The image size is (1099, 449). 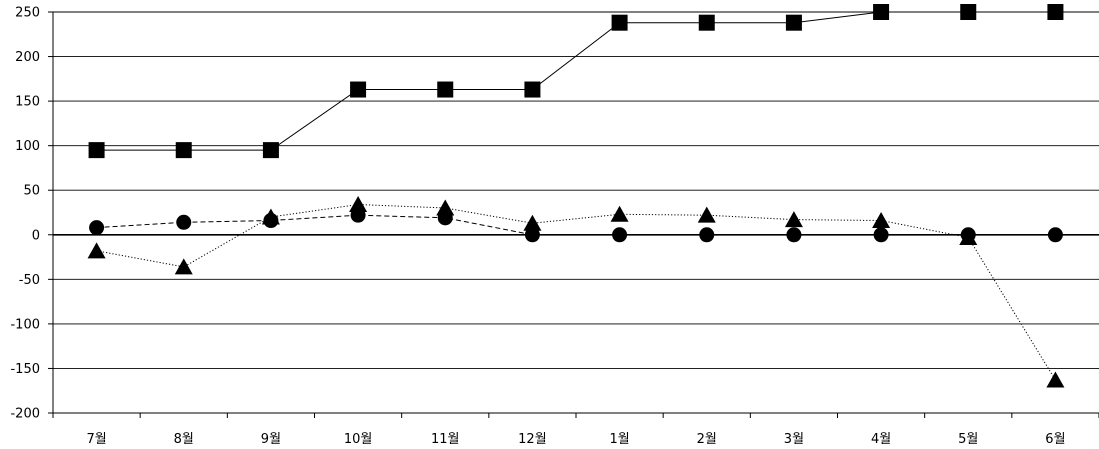 I want to click on x-tick-label: 6월, so click(x=1055, y=439).